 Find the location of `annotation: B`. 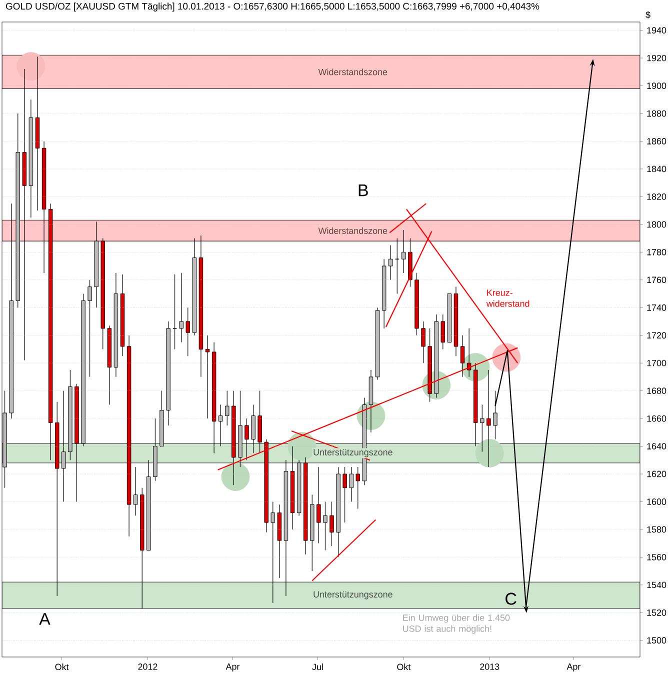

annotation: B is located at coordinates (363, 190).